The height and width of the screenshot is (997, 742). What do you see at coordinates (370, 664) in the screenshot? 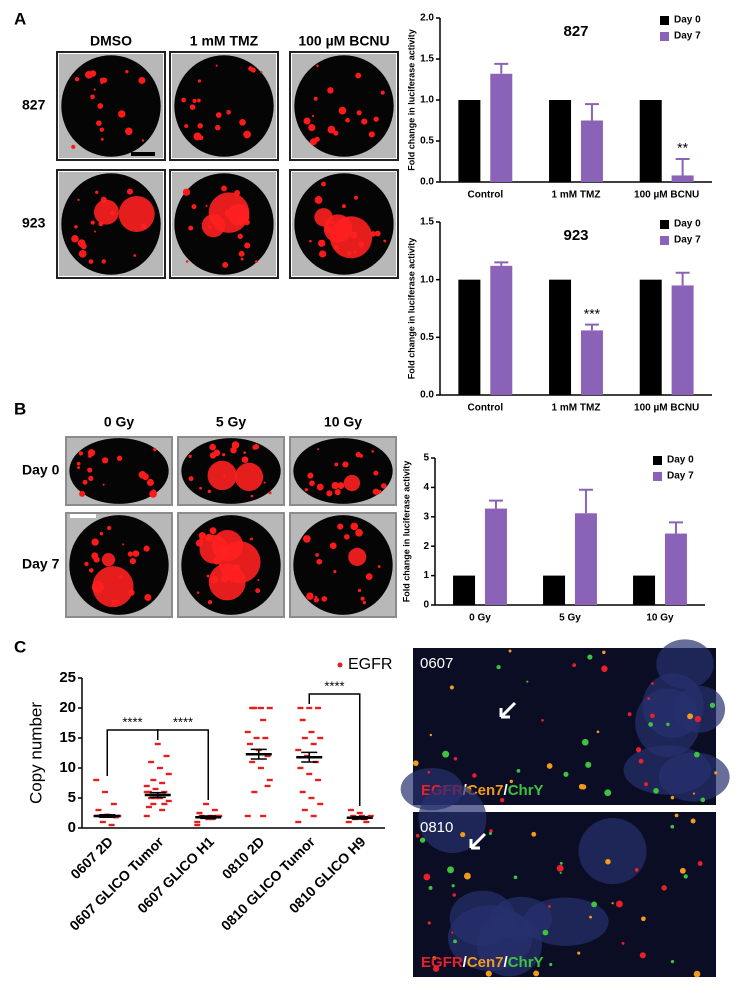
I see `legend-label: EGFR` at bounding box center [370, 664].